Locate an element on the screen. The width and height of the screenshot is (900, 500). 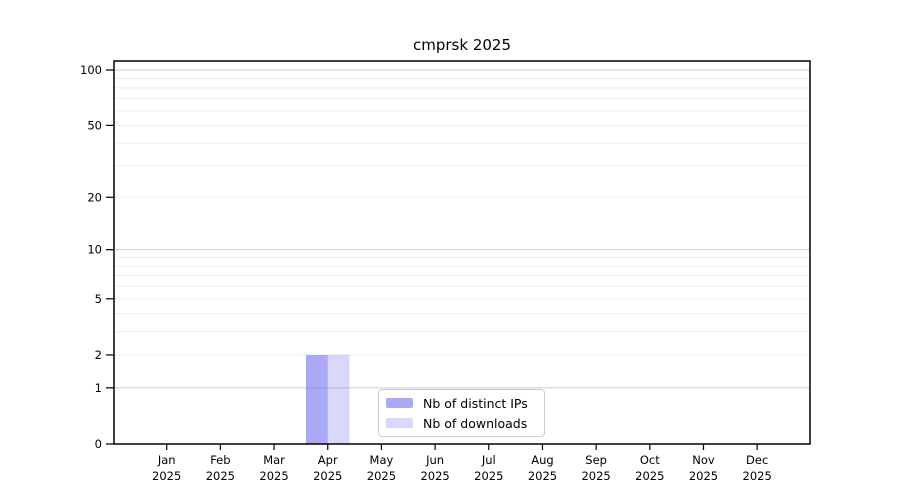
x-tick-label-month: Dec is located at coordinates (757, 460).